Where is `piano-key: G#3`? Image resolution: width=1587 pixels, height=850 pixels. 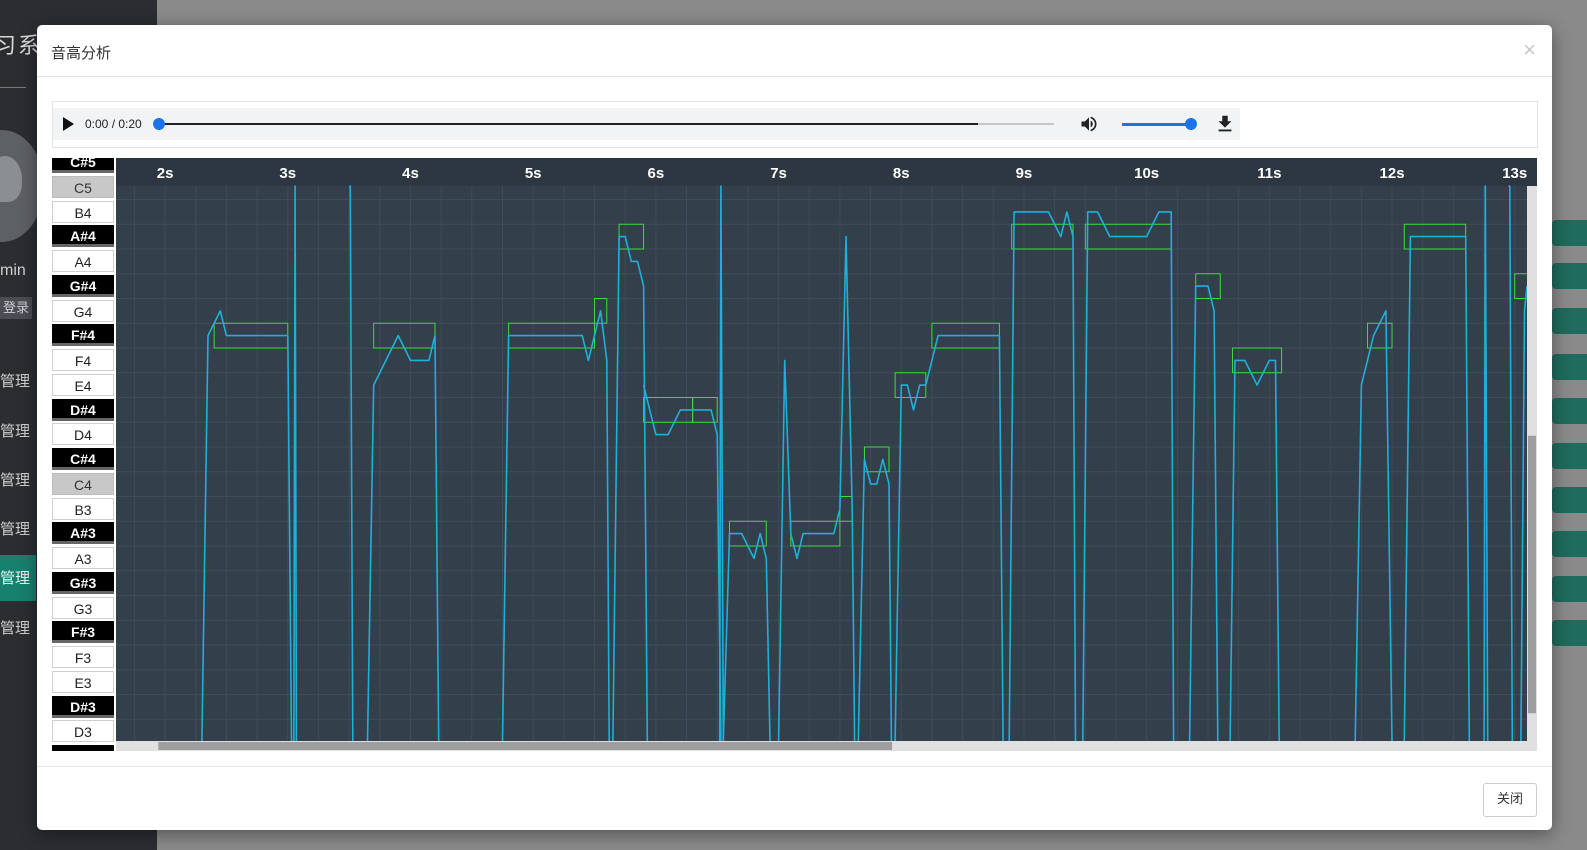 piano-key: G#3 is located at coordinates (83, 582).